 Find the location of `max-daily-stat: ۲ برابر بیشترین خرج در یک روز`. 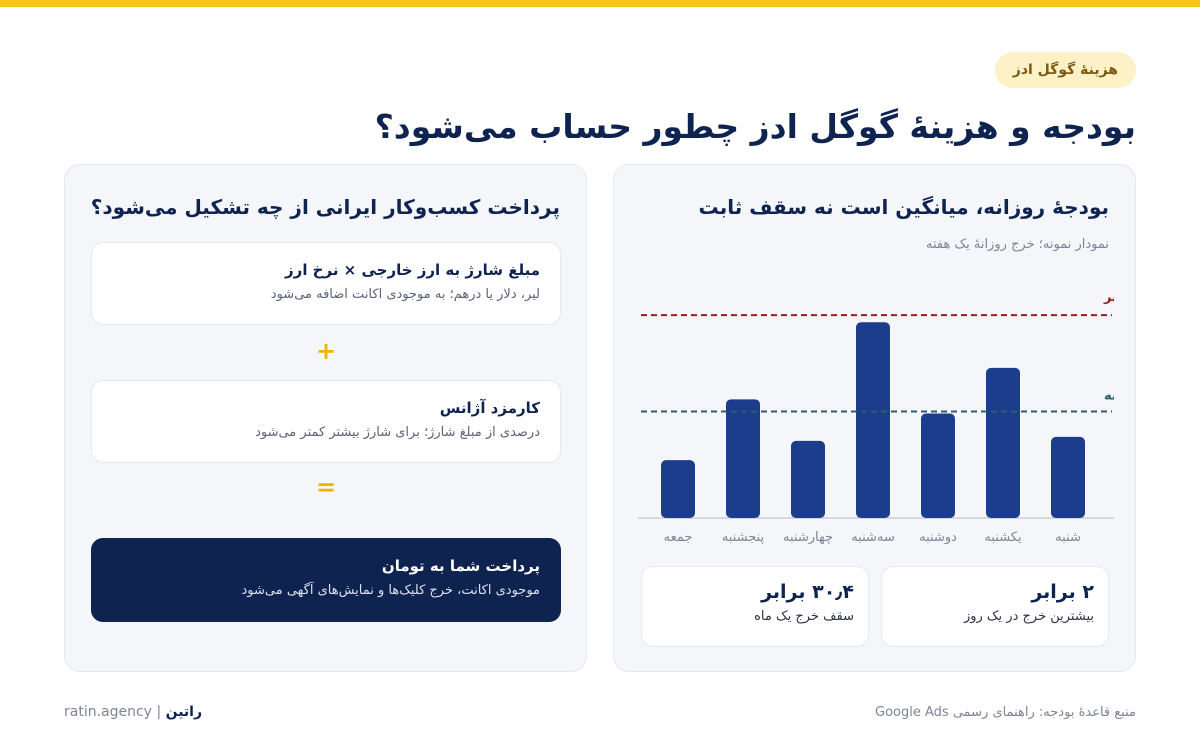

max-daily-stat: ۲ برابر بیشترین خرج در یک روز is located at coordinates (995, 606).